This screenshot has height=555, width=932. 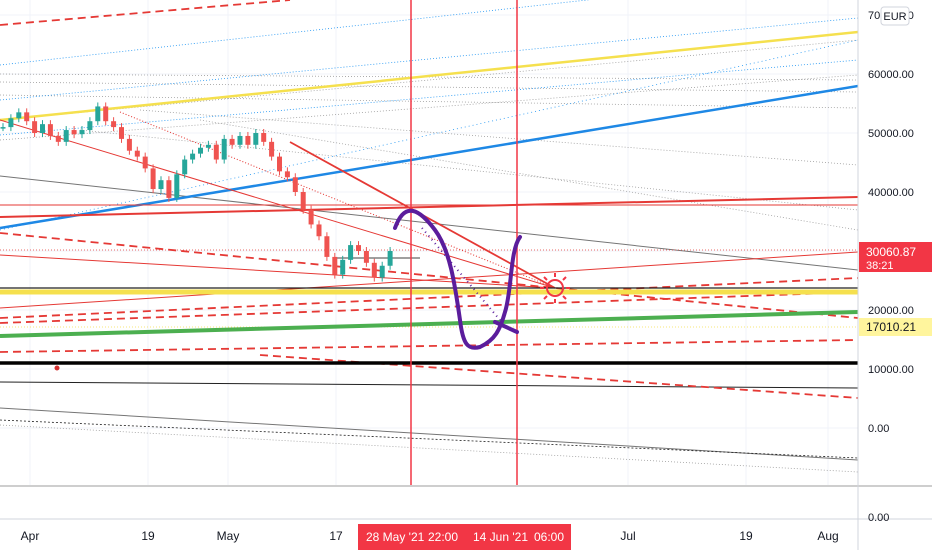 I want to click on svg-text: 17010.21, so click(x=891, y=327).